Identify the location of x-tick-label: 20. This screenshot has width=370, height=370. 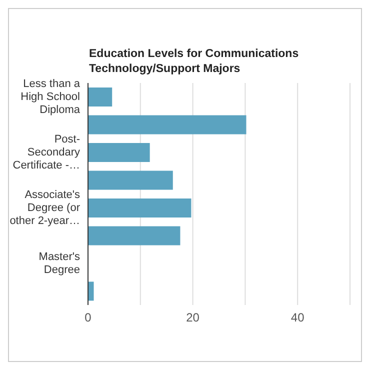
(193, 317).